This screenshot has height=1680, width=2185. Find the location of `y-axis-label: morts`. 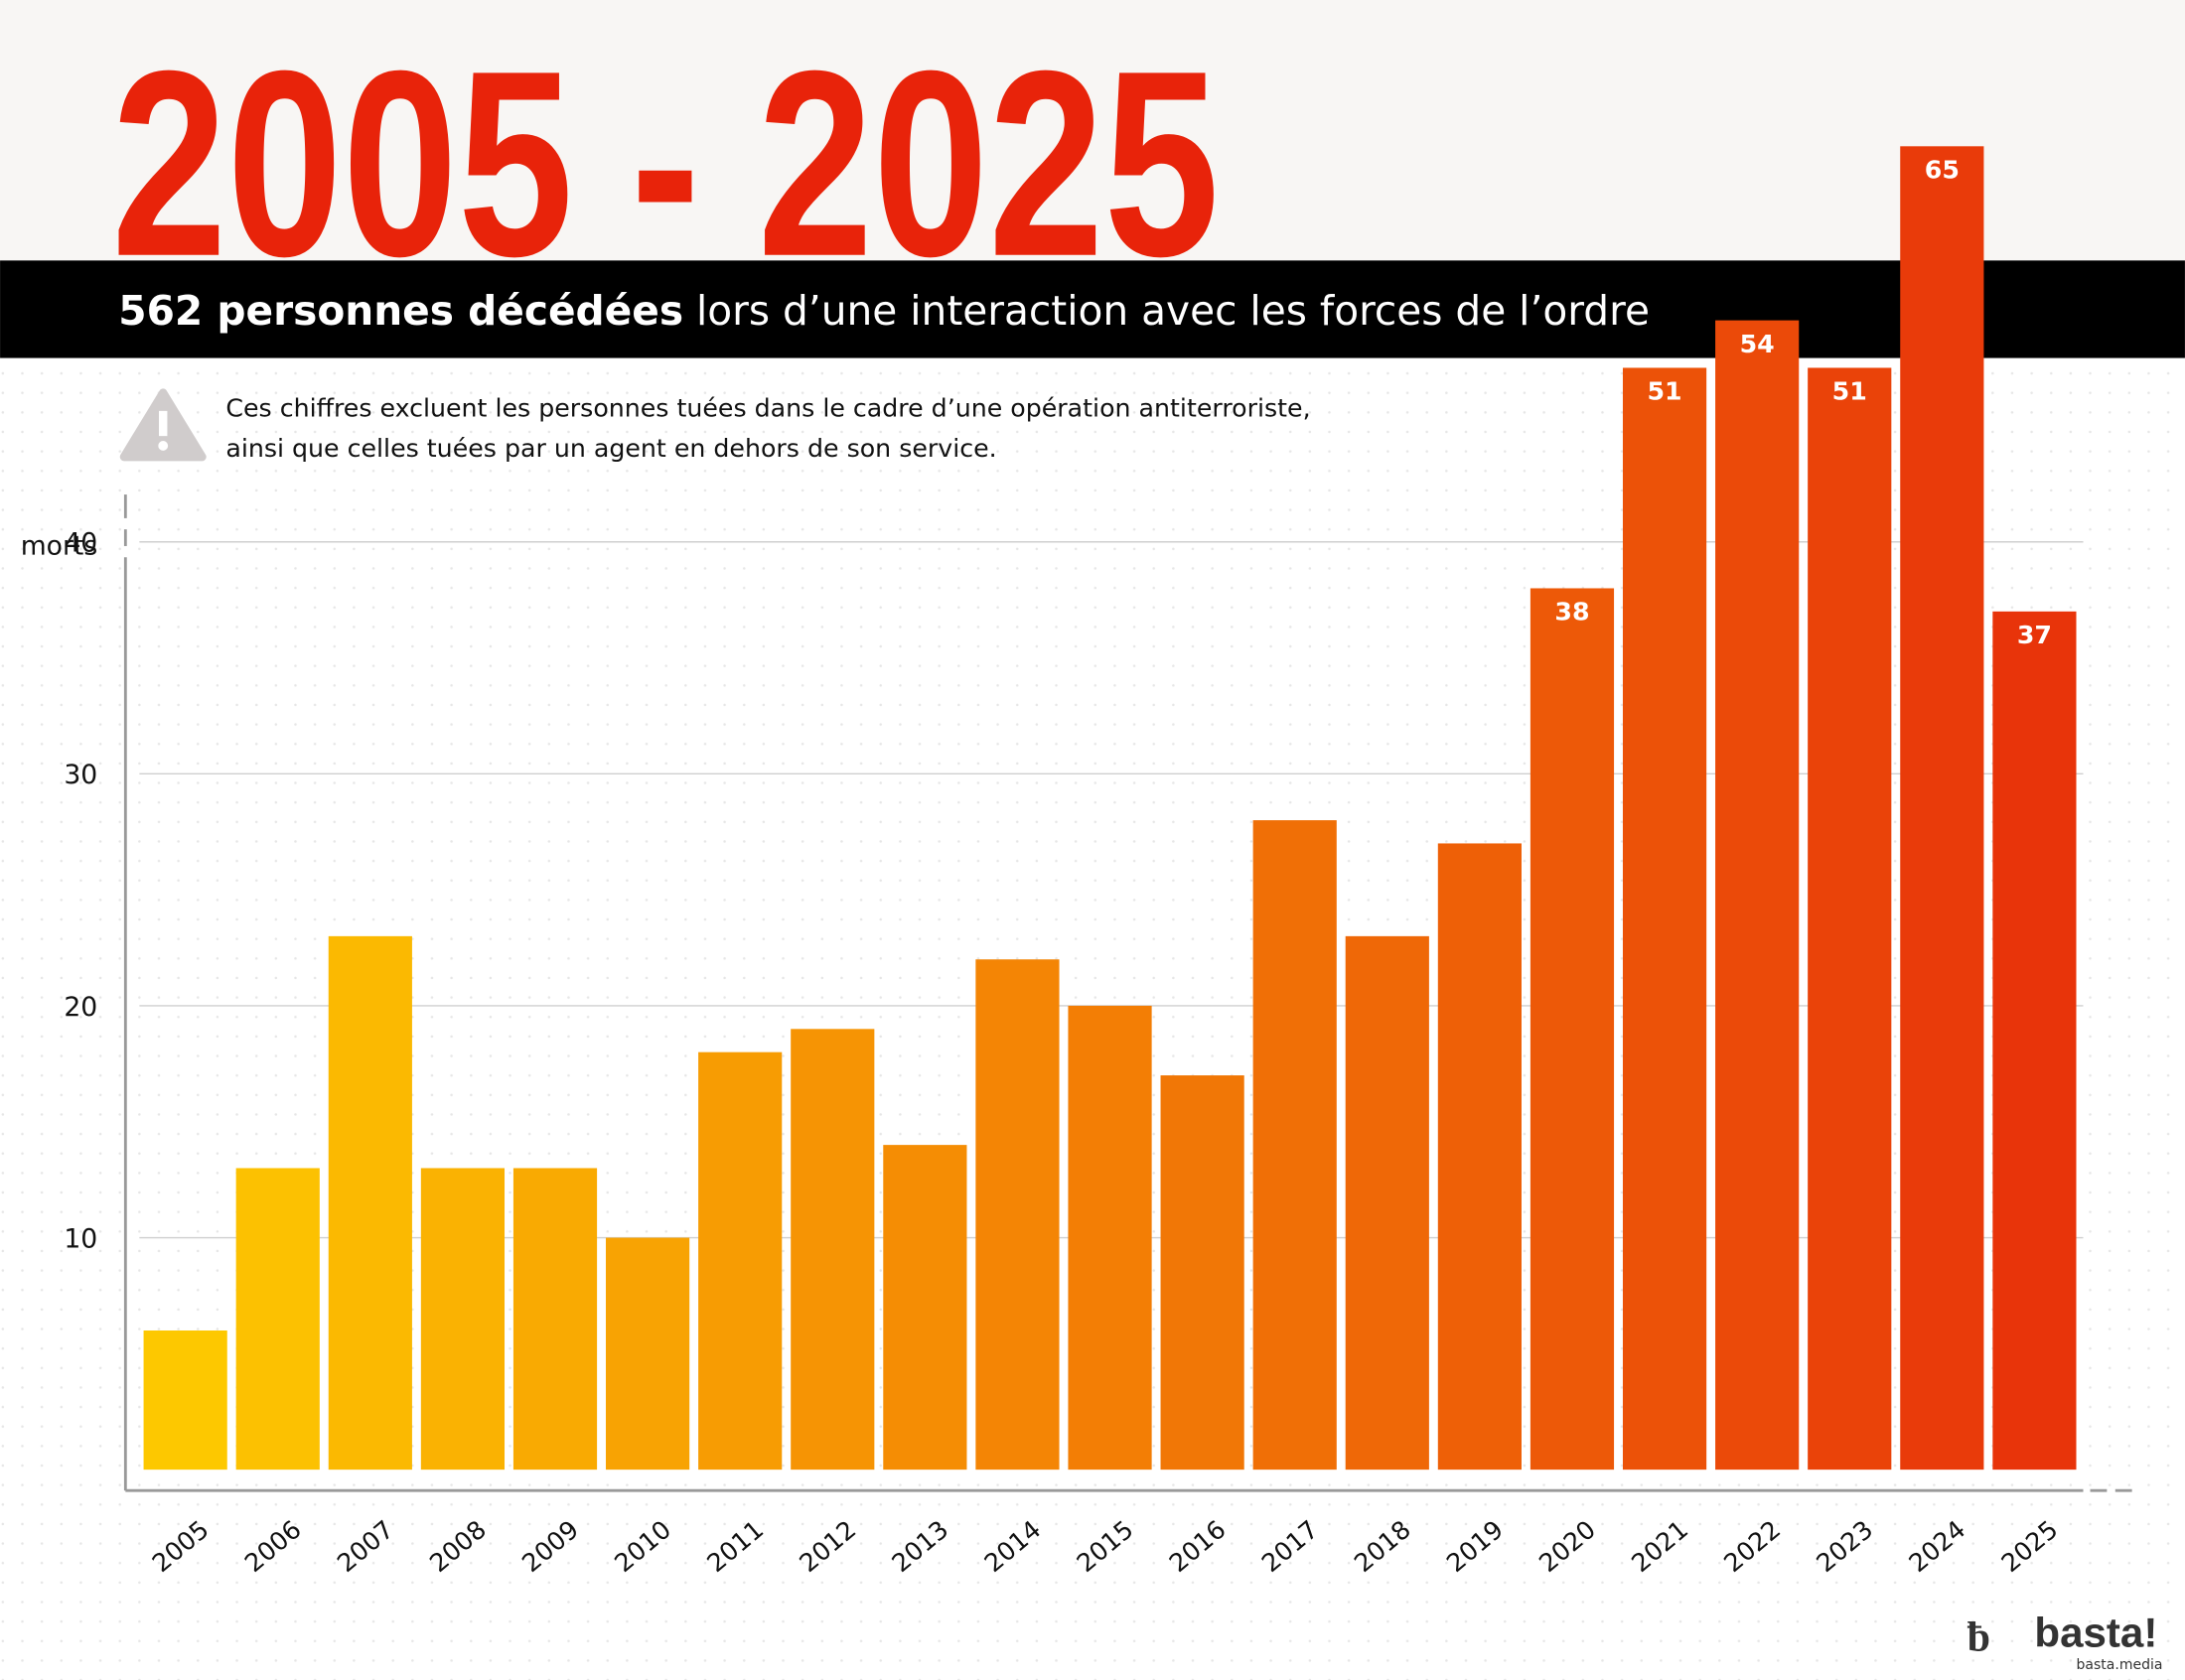

y-axis-label: morts is located at coordinates (59, 545).